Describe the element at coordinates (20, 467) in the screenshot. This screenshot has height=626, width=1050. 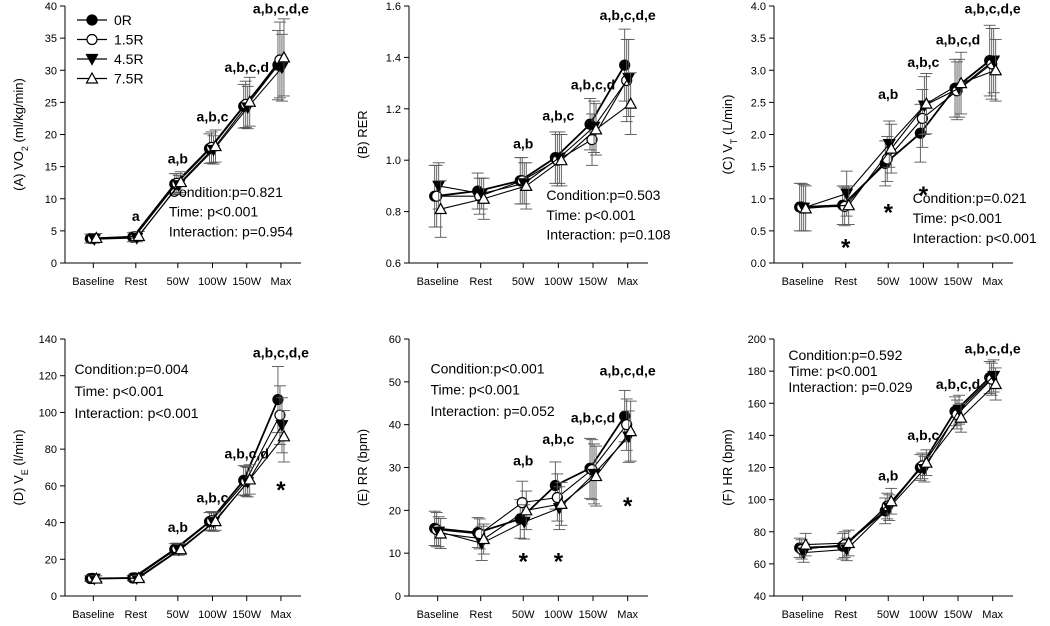
I see `y-axis-label: (D) VE (l/min)` at that location.